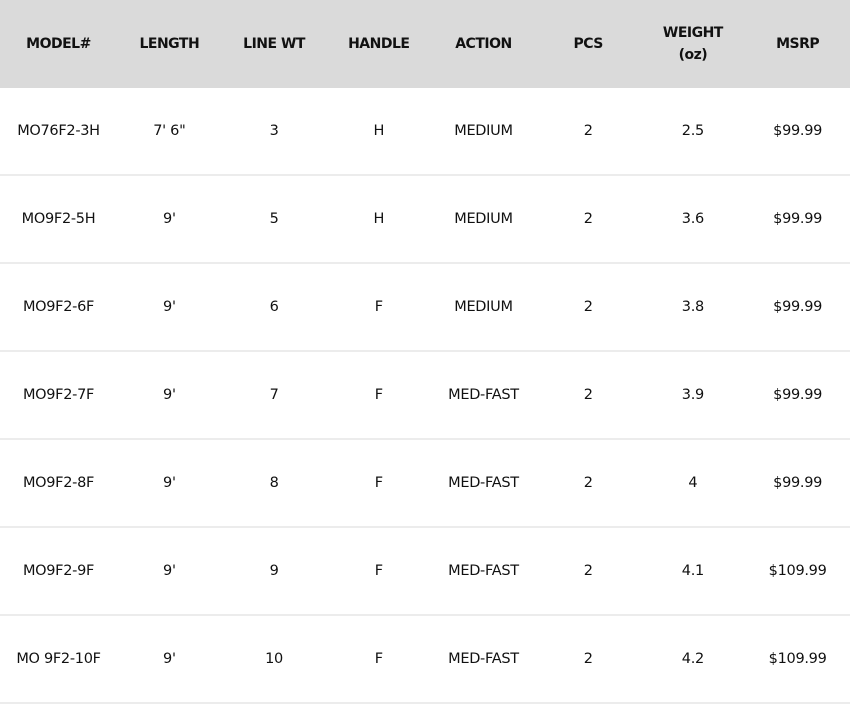  What do you see at coordinates (693, 395) in the screenshot?
I see `cell-weight: 3.9` at bounding box center [693, 395].